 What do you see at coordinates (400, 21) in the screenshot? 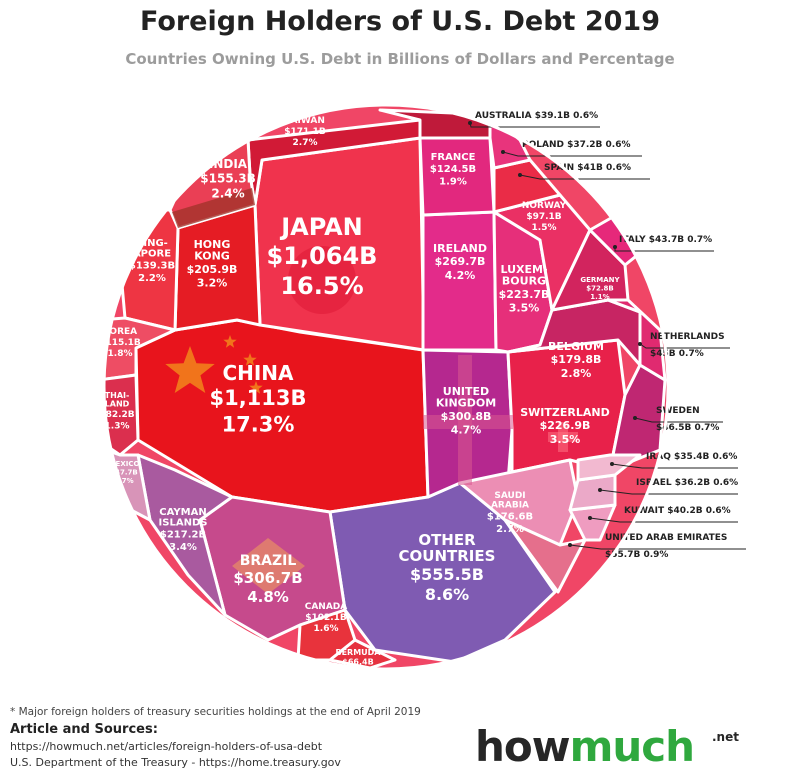
I see `chart-title: Foreign Holders of U.S. Debt 2019` at bounding box center [400, 21].